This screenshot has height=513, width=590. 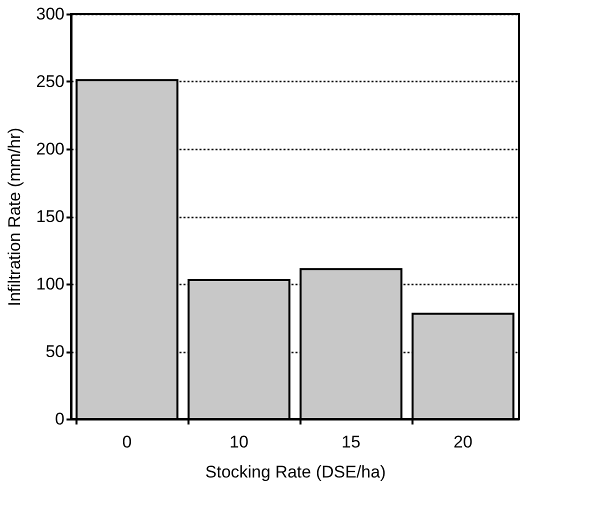 What do you see at coordinates (50, 14) in the screenshot?
I see `y-tick-label: 300` at bounding box center [50, 14].